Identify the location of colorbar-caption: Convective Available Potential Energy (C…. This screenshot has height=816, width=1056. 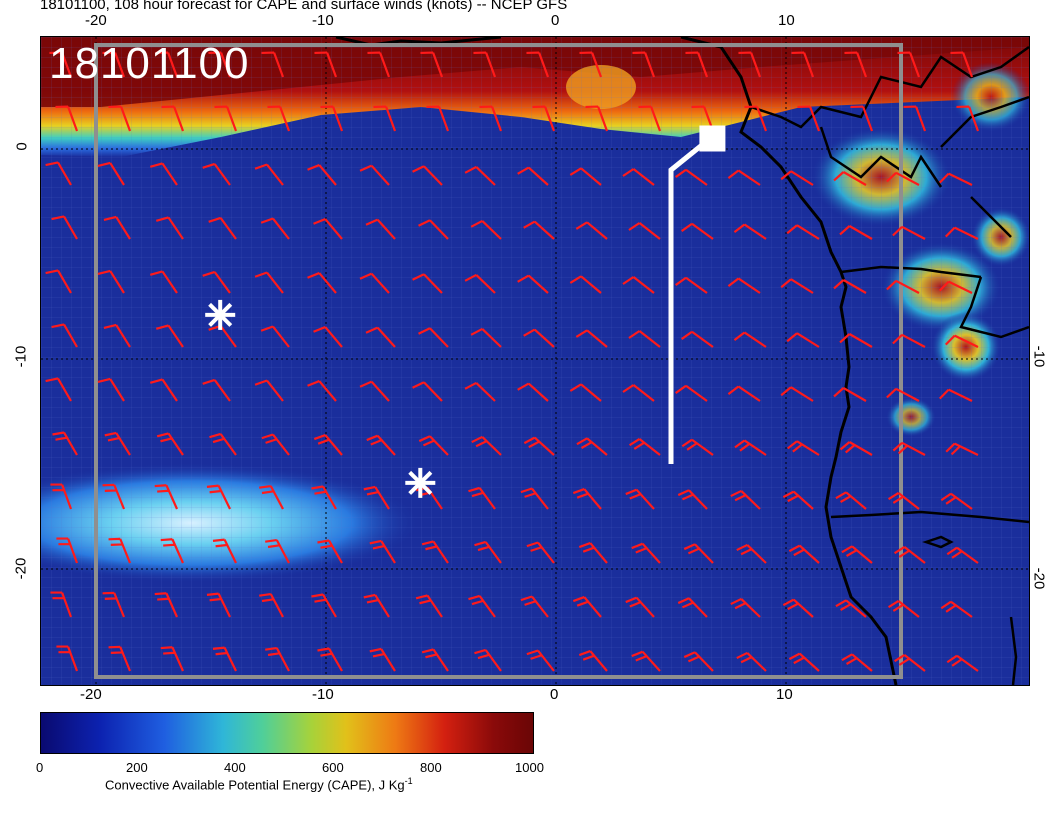
(259, 784).